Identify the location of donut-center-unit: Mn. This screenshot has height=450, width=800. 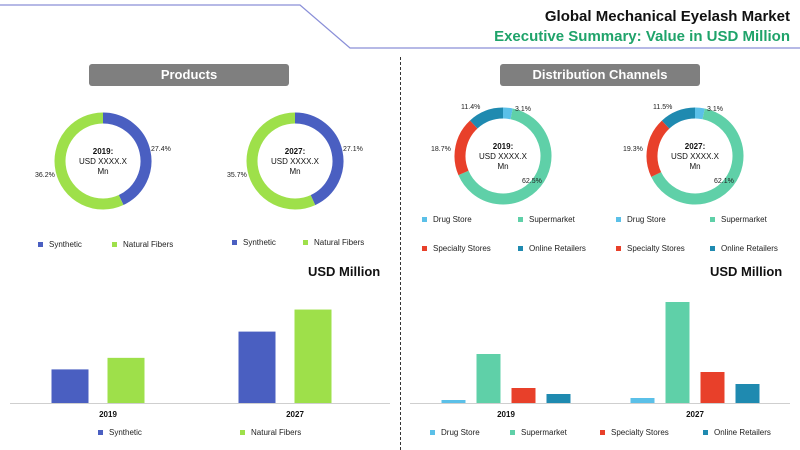
(695, 166).